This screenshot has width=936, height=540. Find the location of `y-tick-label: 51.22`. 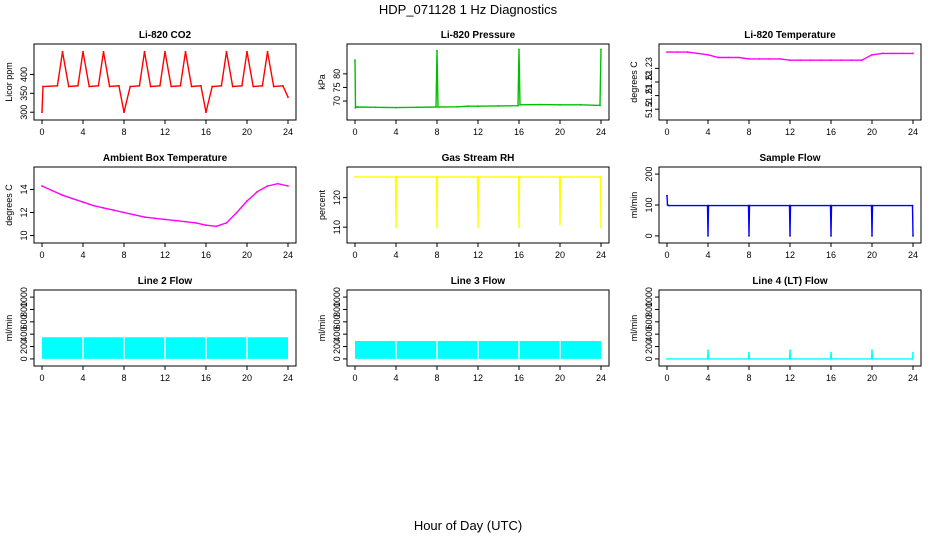

y-tick-label: 51.22 is located at coordinates (649, 82).